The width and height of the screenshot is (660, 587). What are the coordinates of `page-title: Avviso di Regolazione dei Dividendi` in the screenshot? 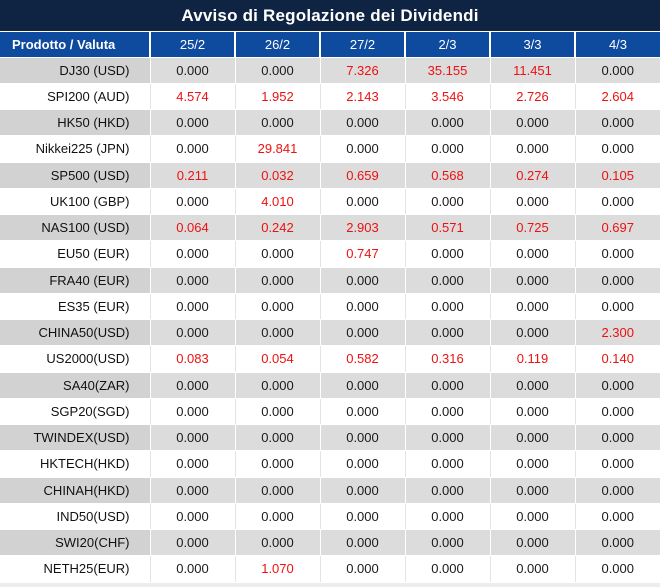 It's located at (330, 16).